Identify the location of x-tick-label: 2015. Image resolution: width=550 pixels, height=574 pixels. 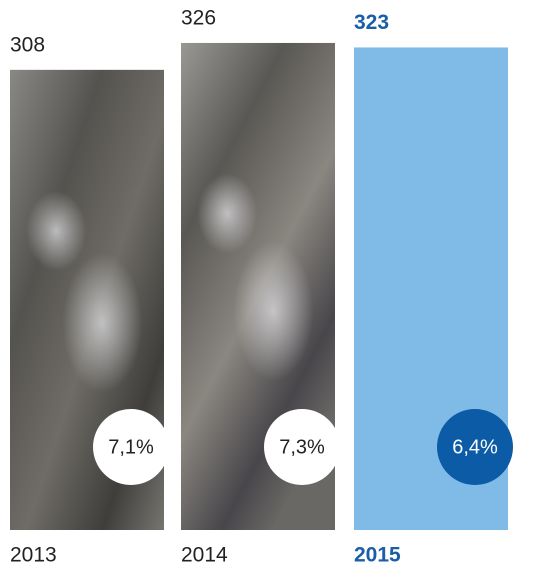
(377, 555).